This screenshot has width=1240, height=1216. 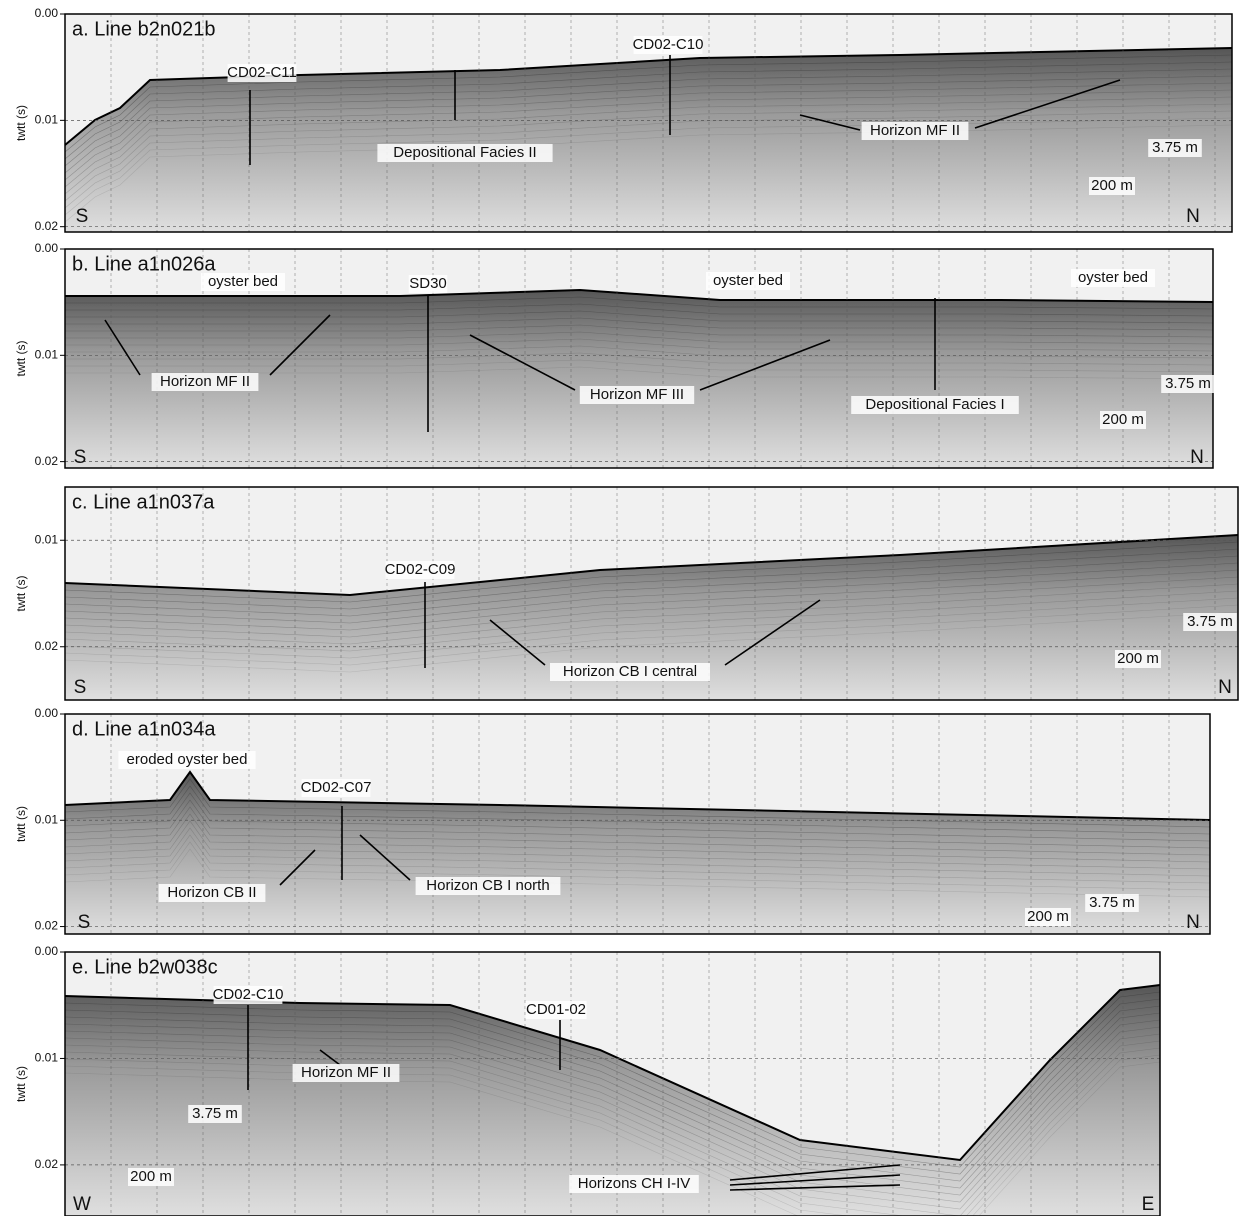 What do you see at coordinates (143, 29) in the screenshot?
I see `panel-title: a. Line b2n021b` at bounding box center [143, 29].